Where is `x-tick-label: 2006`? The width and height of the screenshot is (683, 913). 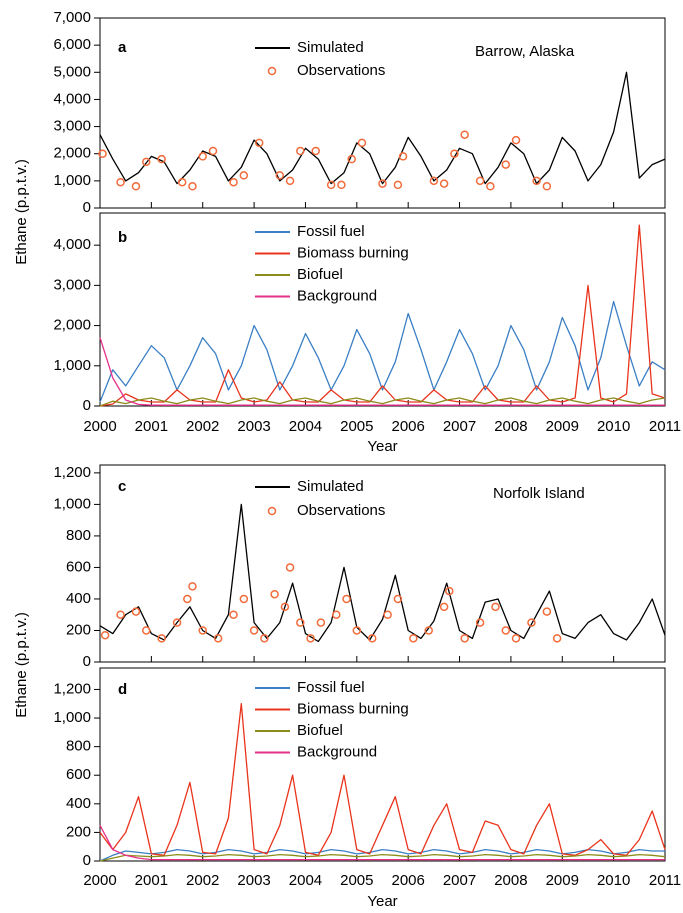
x-tick-label: 2006 is located at coordinates (407, 426).